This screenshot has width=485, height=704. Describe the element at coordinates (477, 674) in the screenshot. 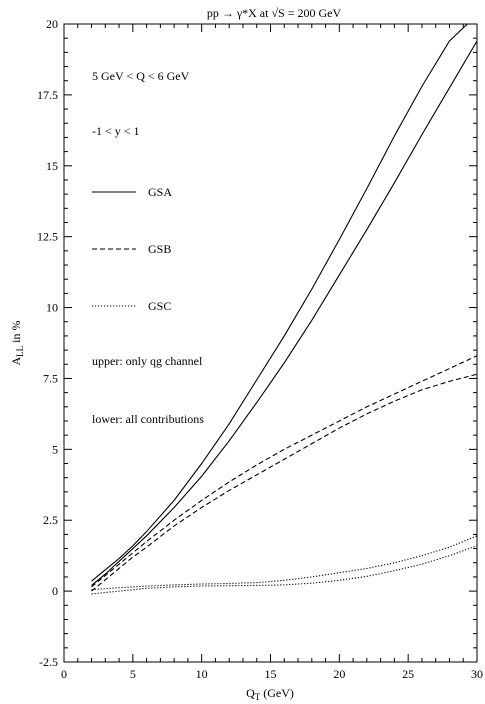

I see `x-tick-label: 30` at that location.